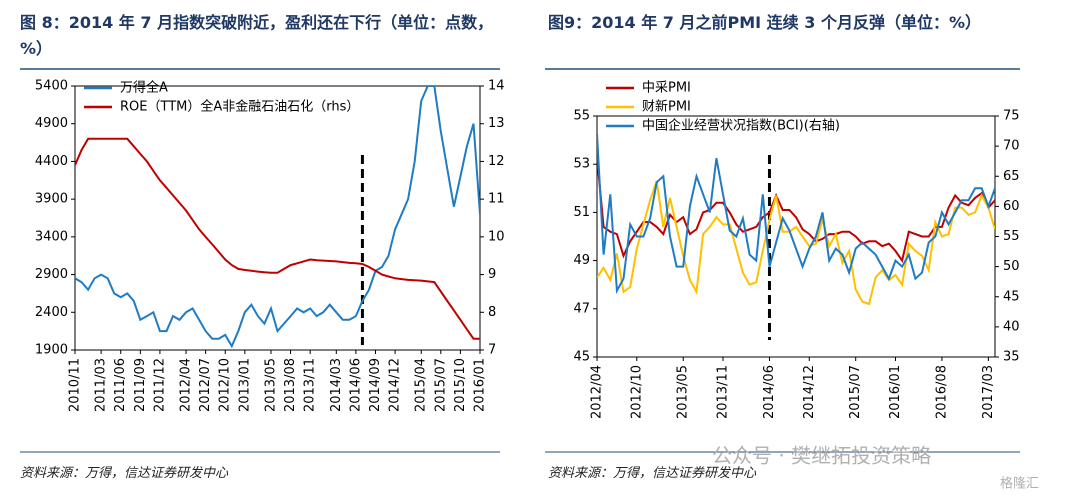 The image size is (1080, 498). I want to click on x-tick-label: 2017/03, so click(988, 392).